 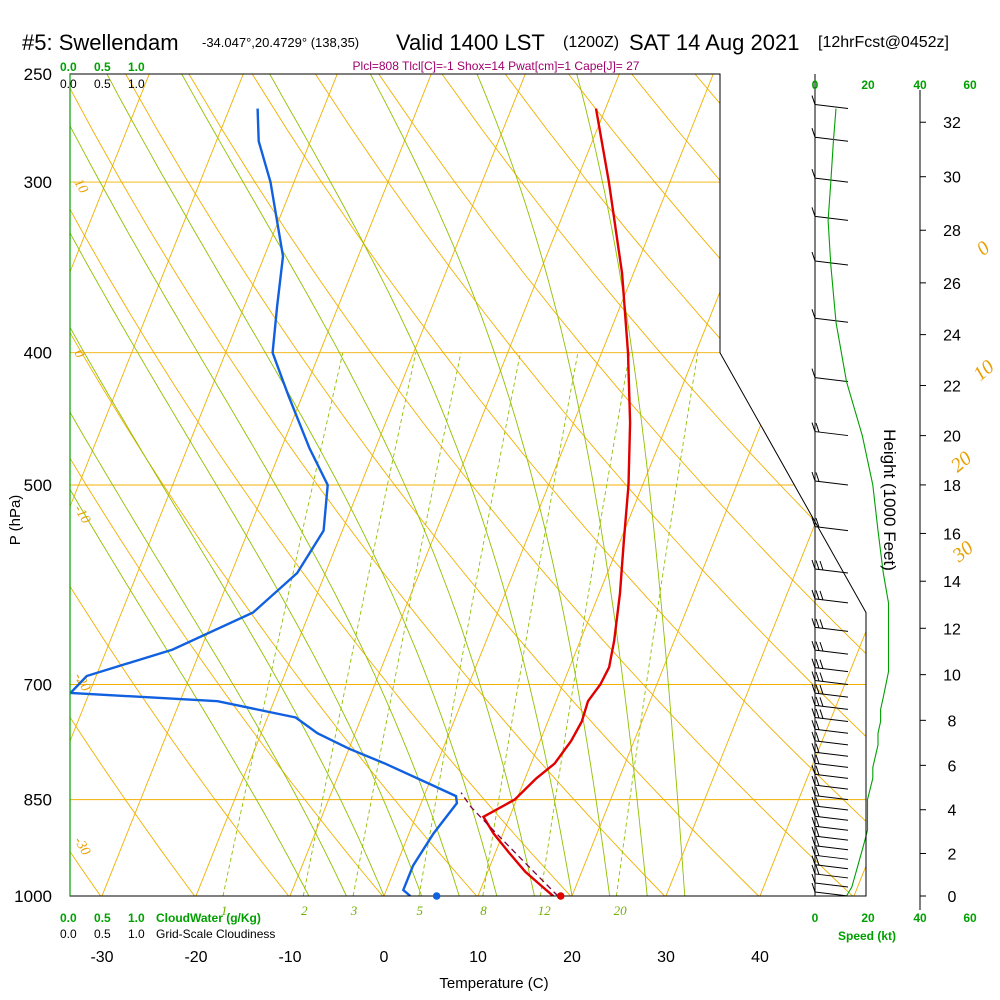 What do you see at coordinates (38, 353) in the screenshot?
I see `pressure-tick-label: 400` at bounding box center [38, 353].